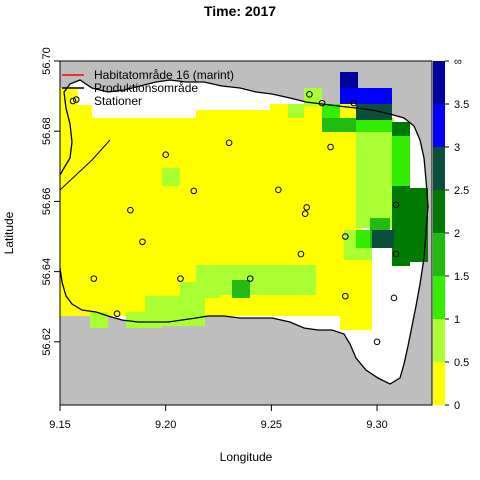  What do you see at coordinates (461, 191) in the screenshot?
I see `colorbar-tick-label: 2.5` at bounding box center [461, 191].